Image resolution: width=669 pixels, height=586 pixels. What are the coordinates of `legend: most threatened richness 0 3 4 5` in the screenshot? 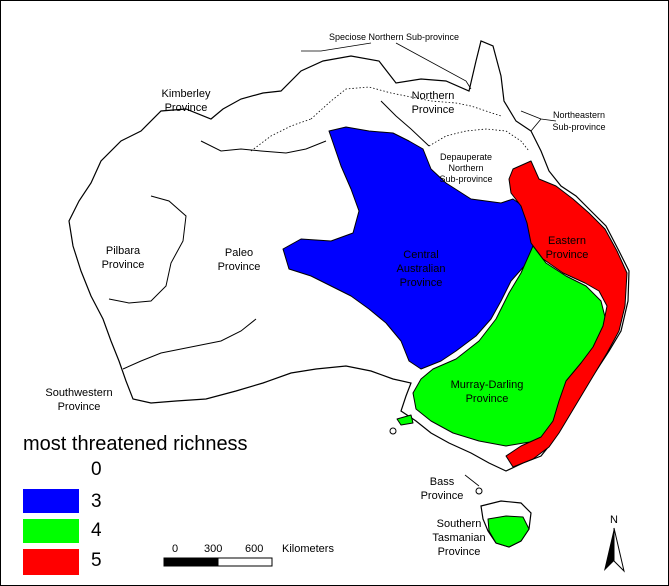 It's located at (135, 504).